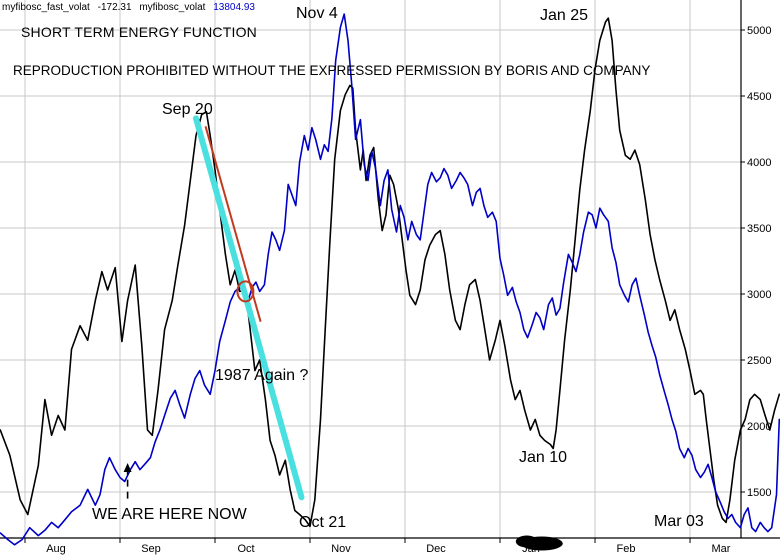 This screenshot has height=555, width=780. What do you see at coordinates (759, 163) in the screenshot?
I see `y-axis-label: 4000` at bounding box center [759, 163].